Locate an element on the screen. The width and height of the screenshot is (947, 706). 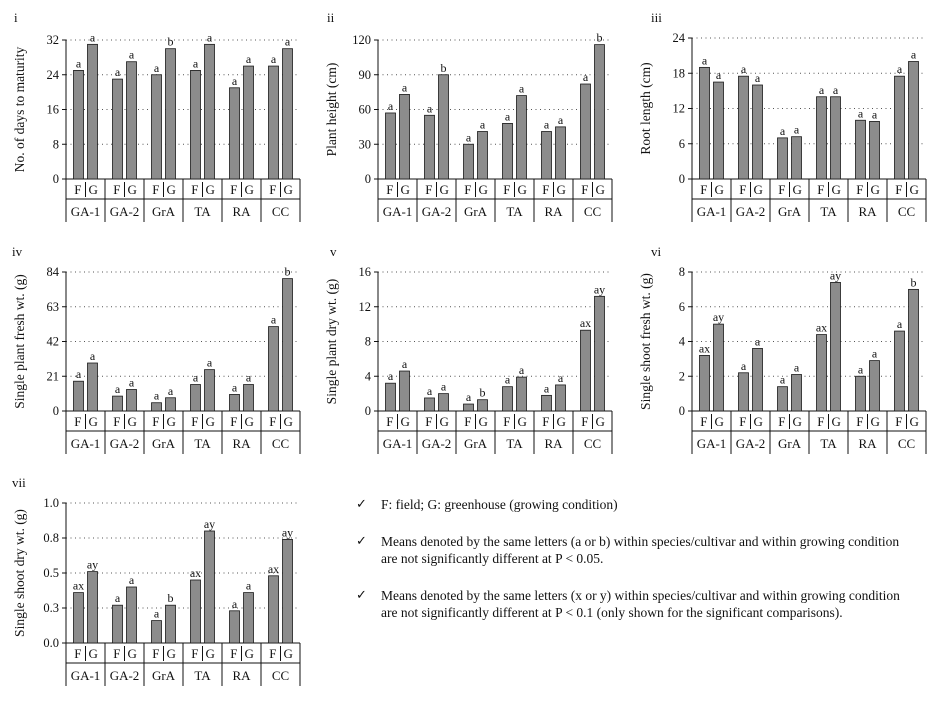
y-axis-title: No. of days to maturity is located at coordinates (19, 109).